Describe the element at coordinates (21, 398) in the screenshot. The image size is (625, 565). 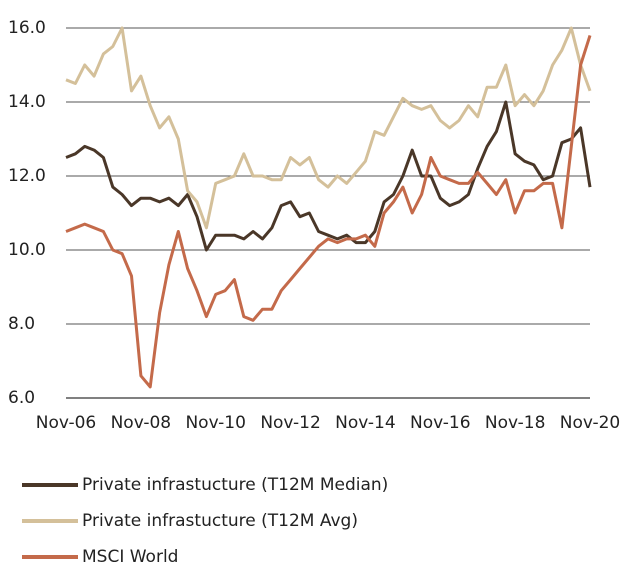
I see `y-tick-label: 6.0` at that location.